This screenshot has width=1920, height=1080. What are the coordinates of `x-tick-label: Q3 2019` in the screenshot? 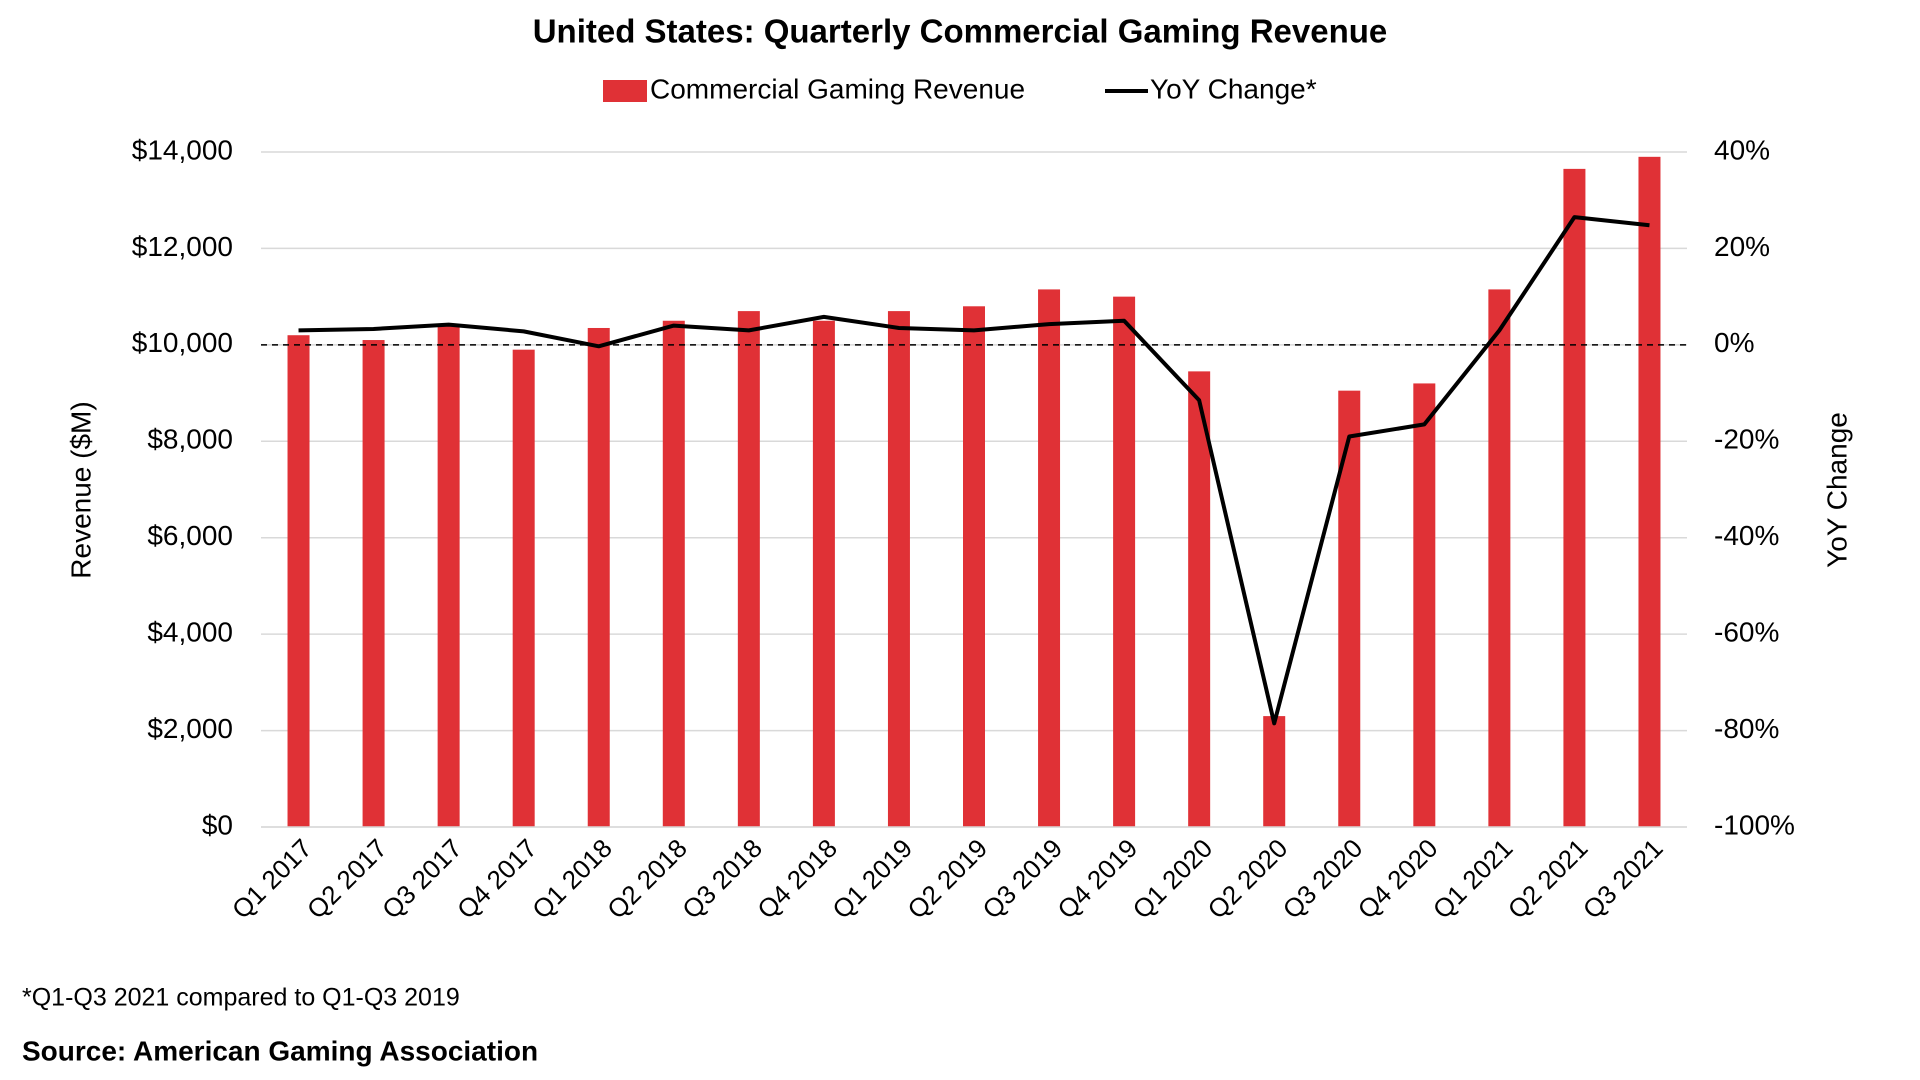 It's located at (1022, 879).